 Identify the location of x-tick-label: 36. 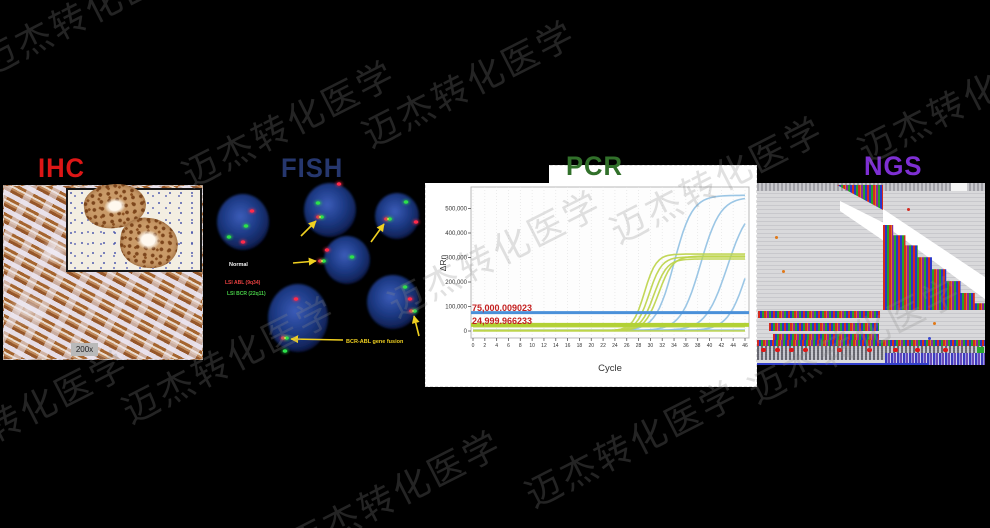
(686, 346).